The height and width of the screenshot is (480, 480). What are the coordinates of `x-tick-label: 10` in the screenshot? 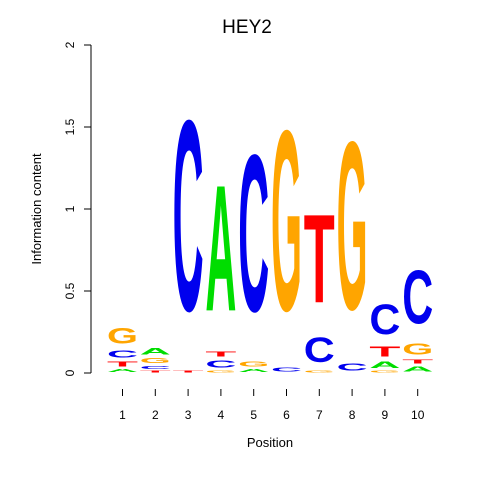 It's located at (418, 415).